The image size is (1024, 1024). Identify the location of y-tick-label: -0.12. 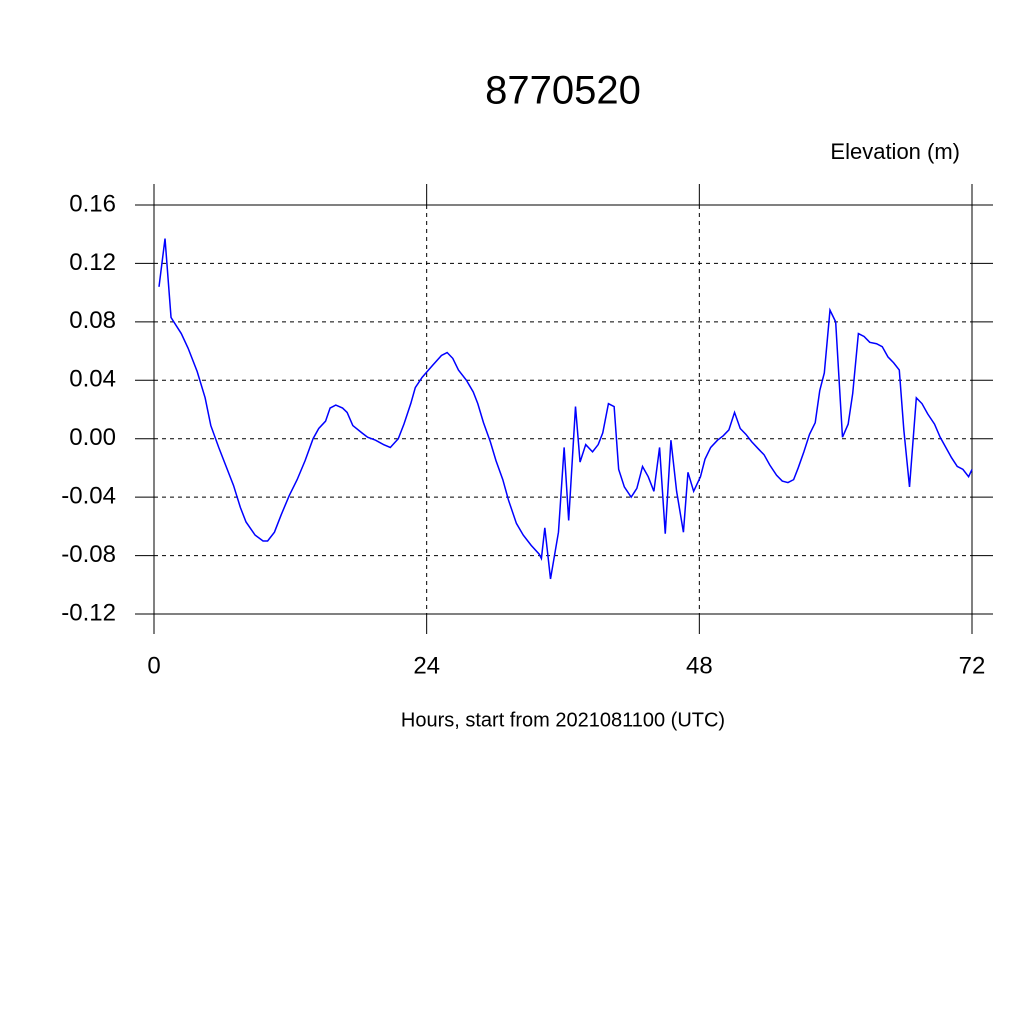
(88, 612).